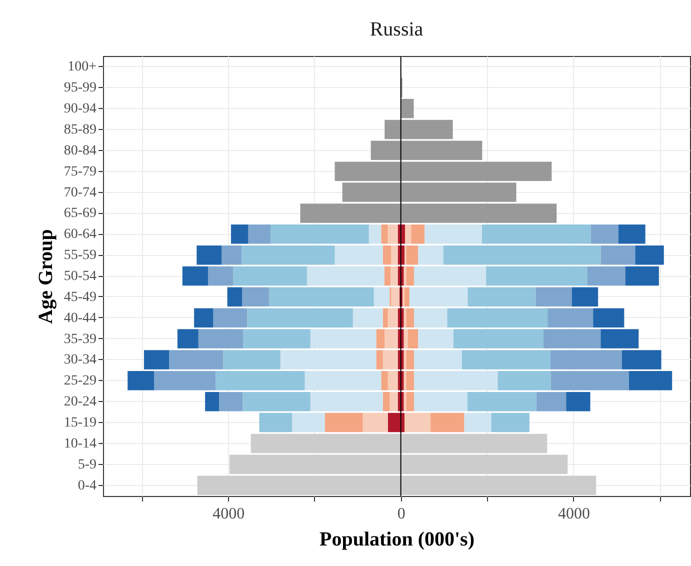  What do you see at coordinates (80, 297) in the screenshot?
I see `y-tick-label: 45-49` at bounding box center [80, 297].